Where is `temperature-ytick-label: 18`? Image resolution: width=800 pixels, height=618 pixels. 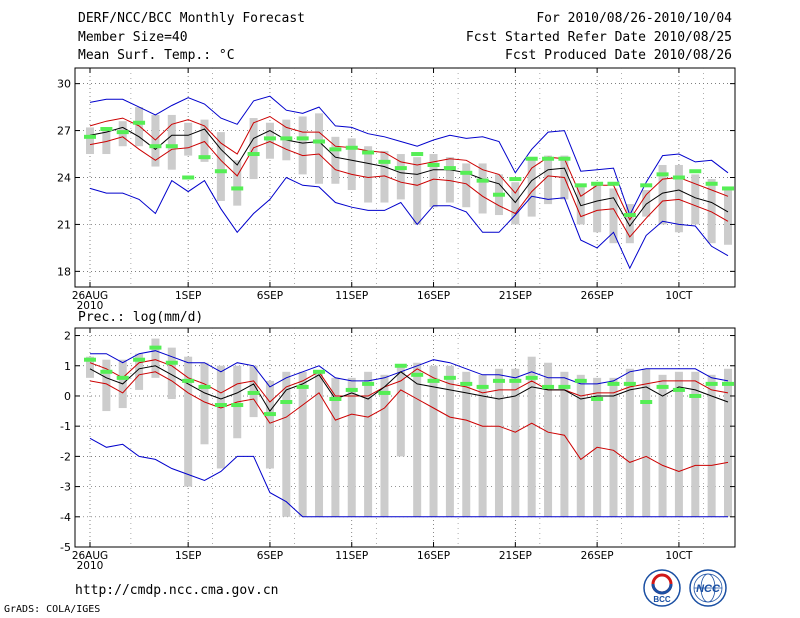 temperature-ytick-label: 18 is located at coordinates (64, 271).